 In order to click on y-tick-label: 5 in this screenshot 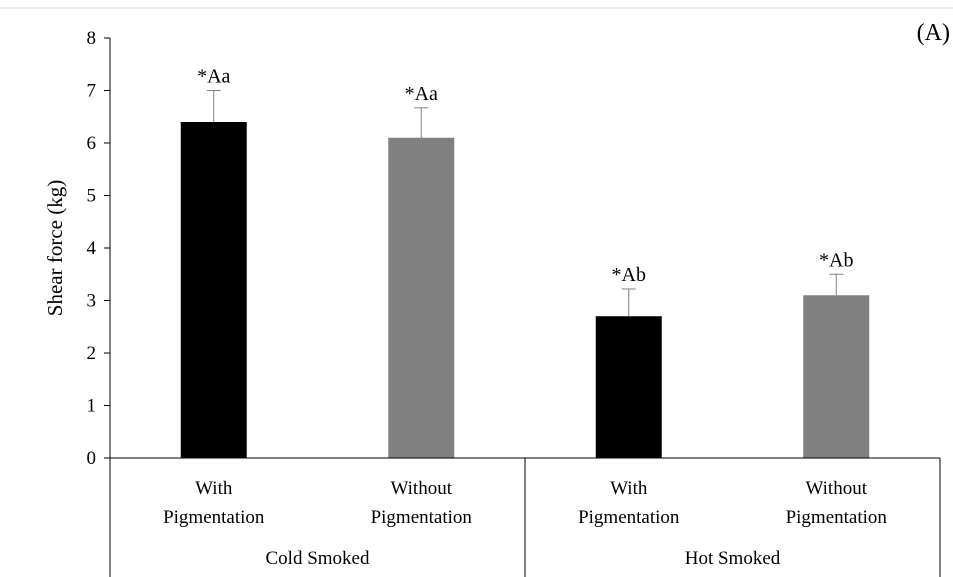, I will do `click(92, 196)`.